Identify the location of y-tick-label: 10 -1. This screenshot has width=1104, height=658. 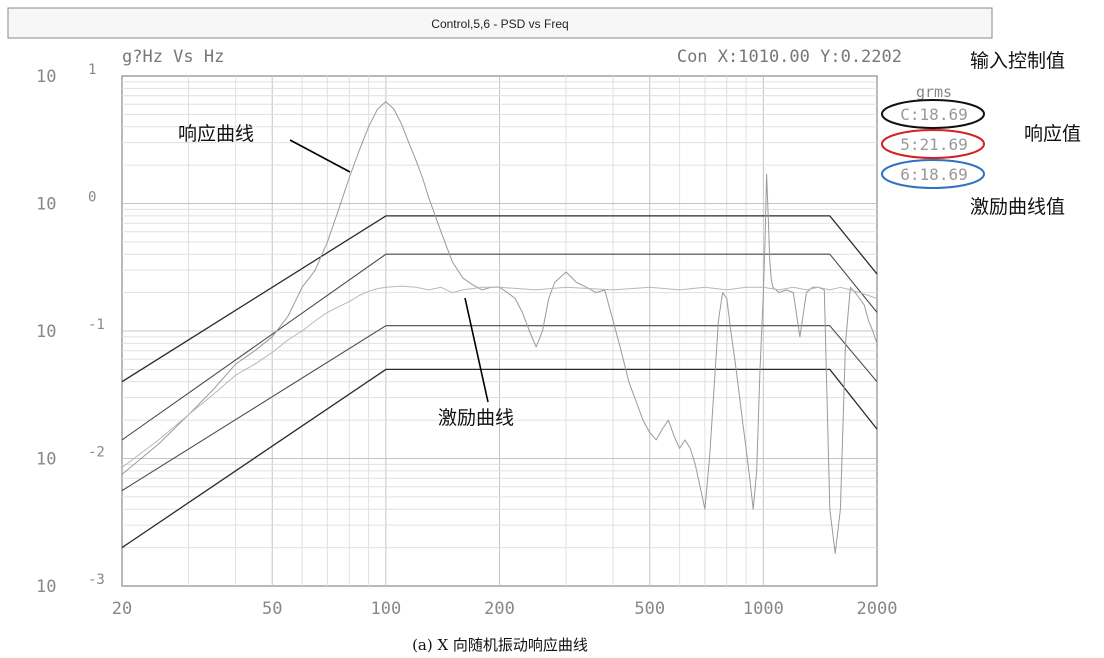
(70, 329).